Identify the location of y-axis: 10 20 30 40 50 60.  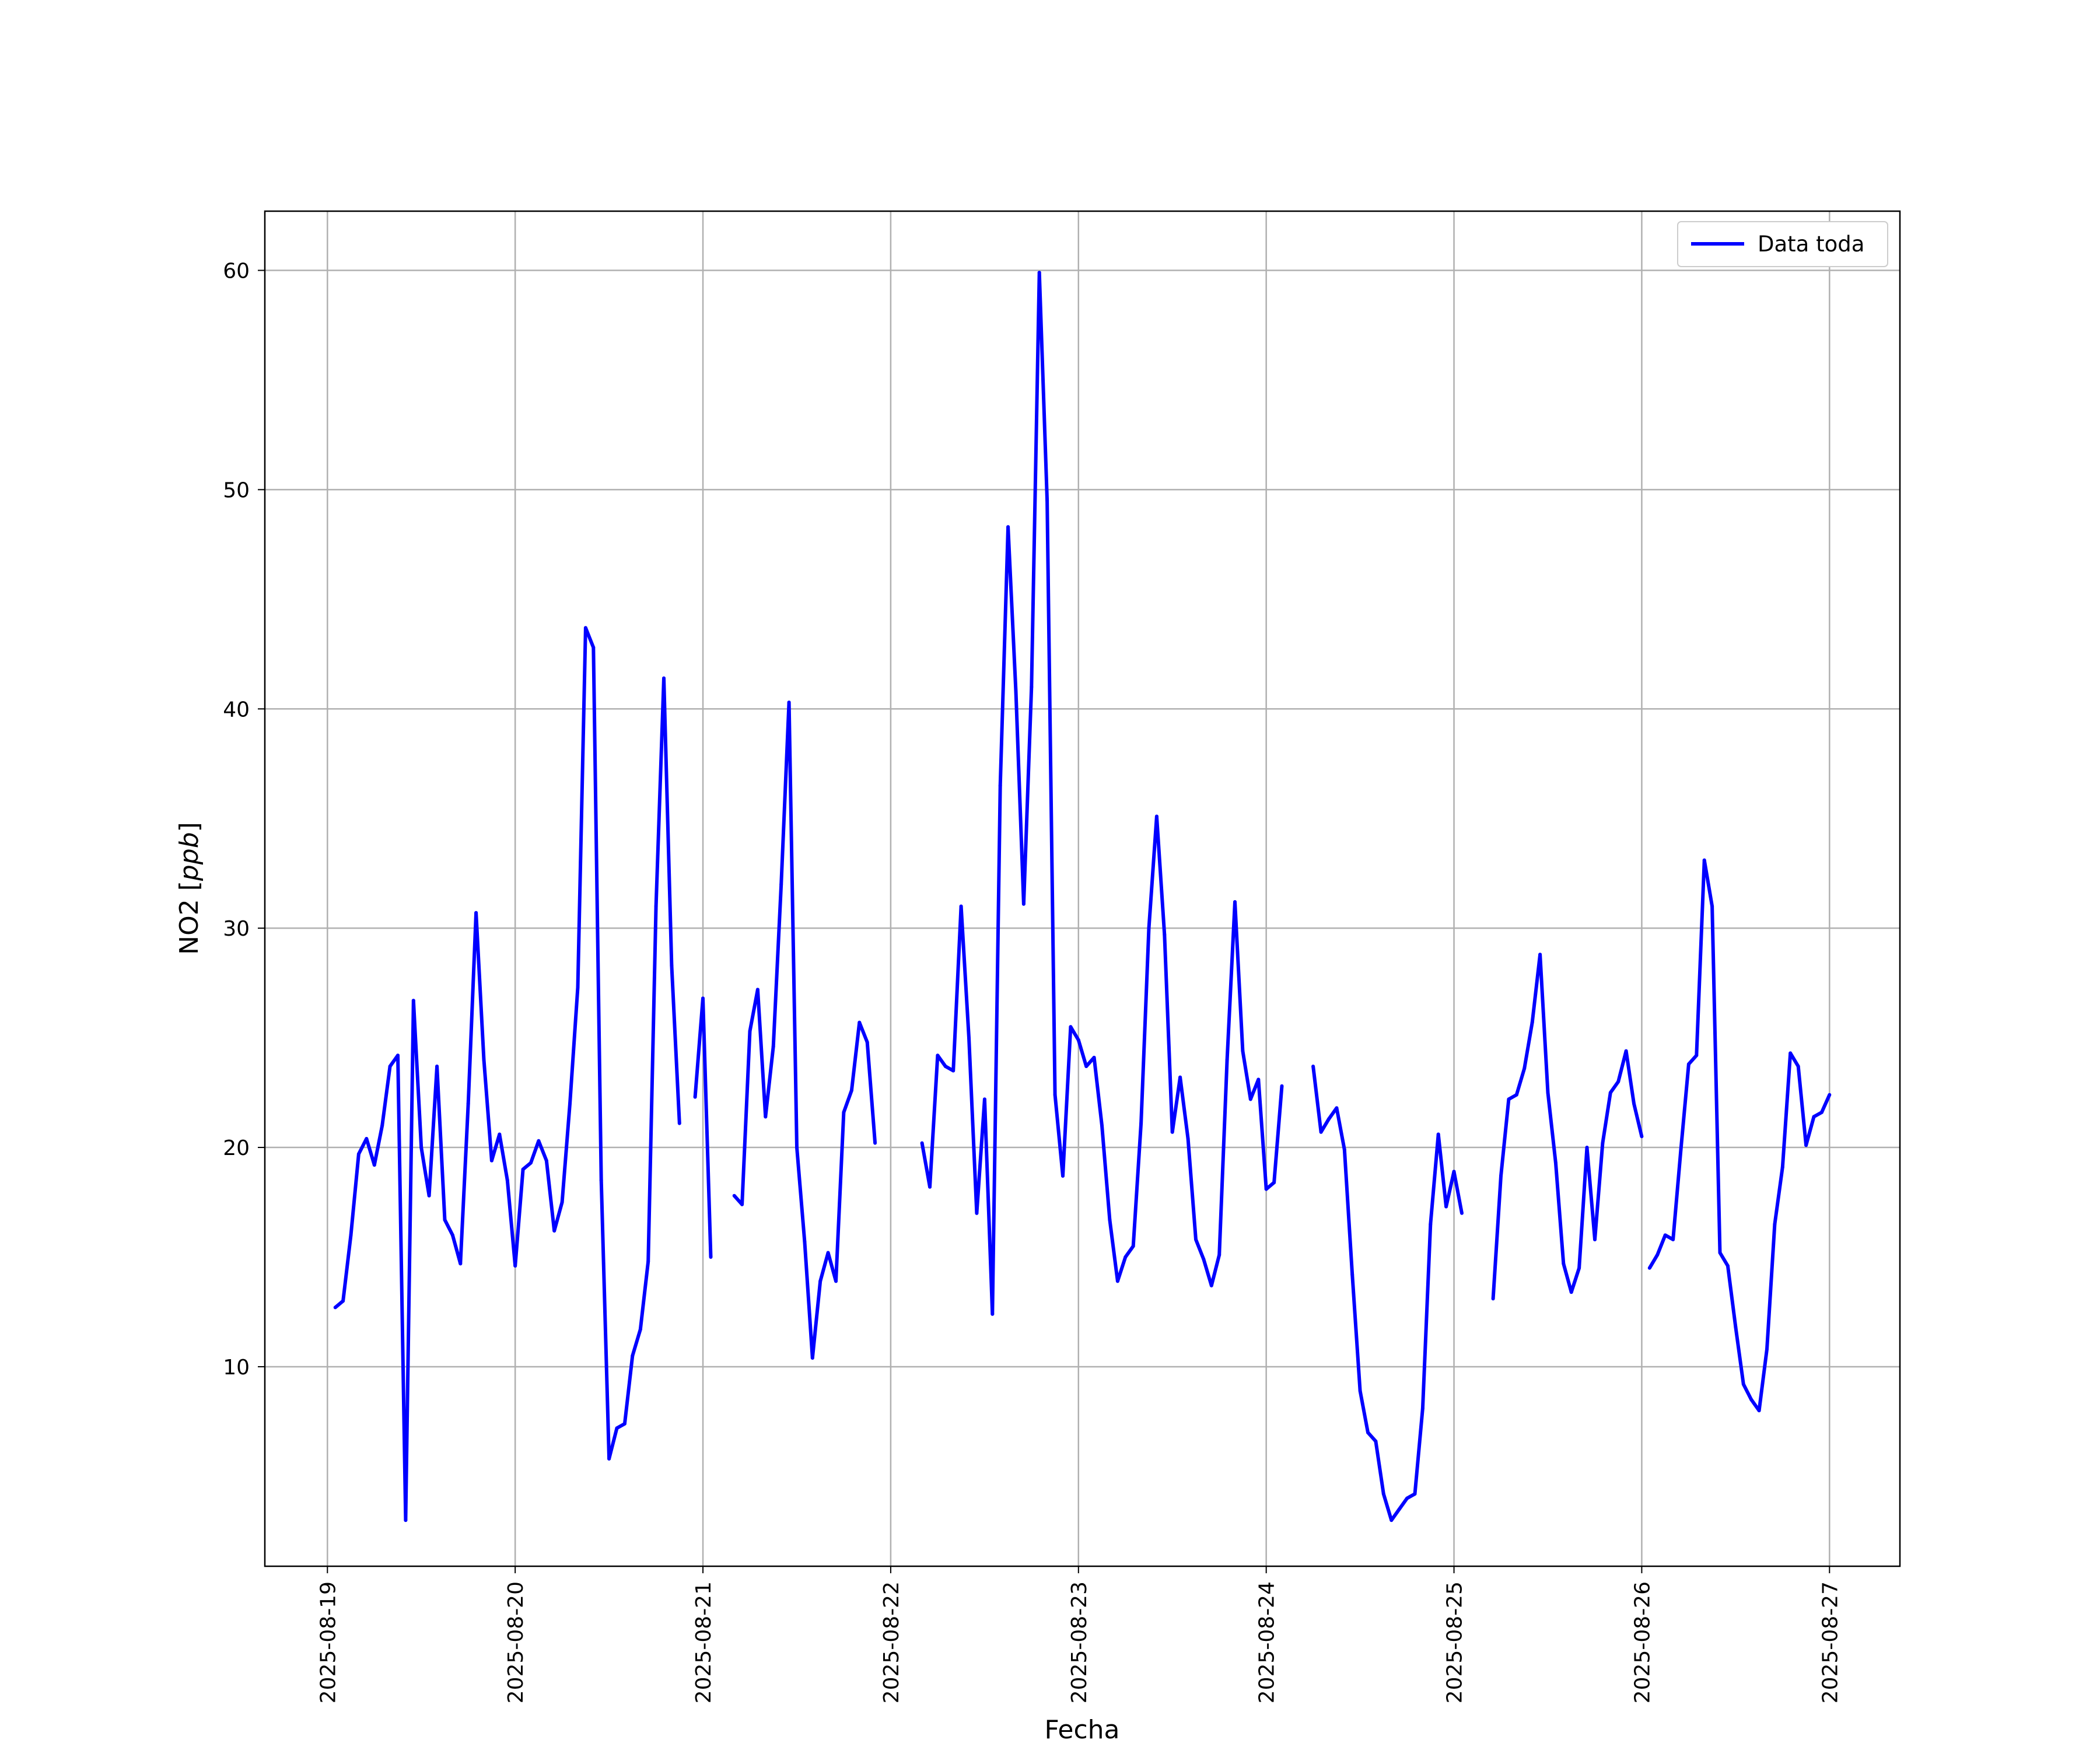
(244, 820).